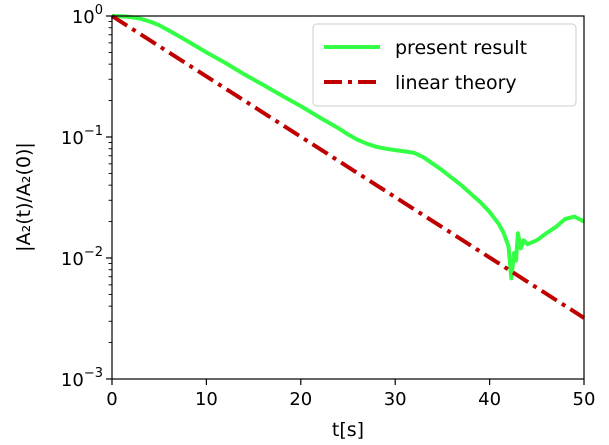 This screenshot has height=445, width=609. Describe the element at coordinates (300, 399) in the screenshot. I see `x-tick-label: 20` at that location.